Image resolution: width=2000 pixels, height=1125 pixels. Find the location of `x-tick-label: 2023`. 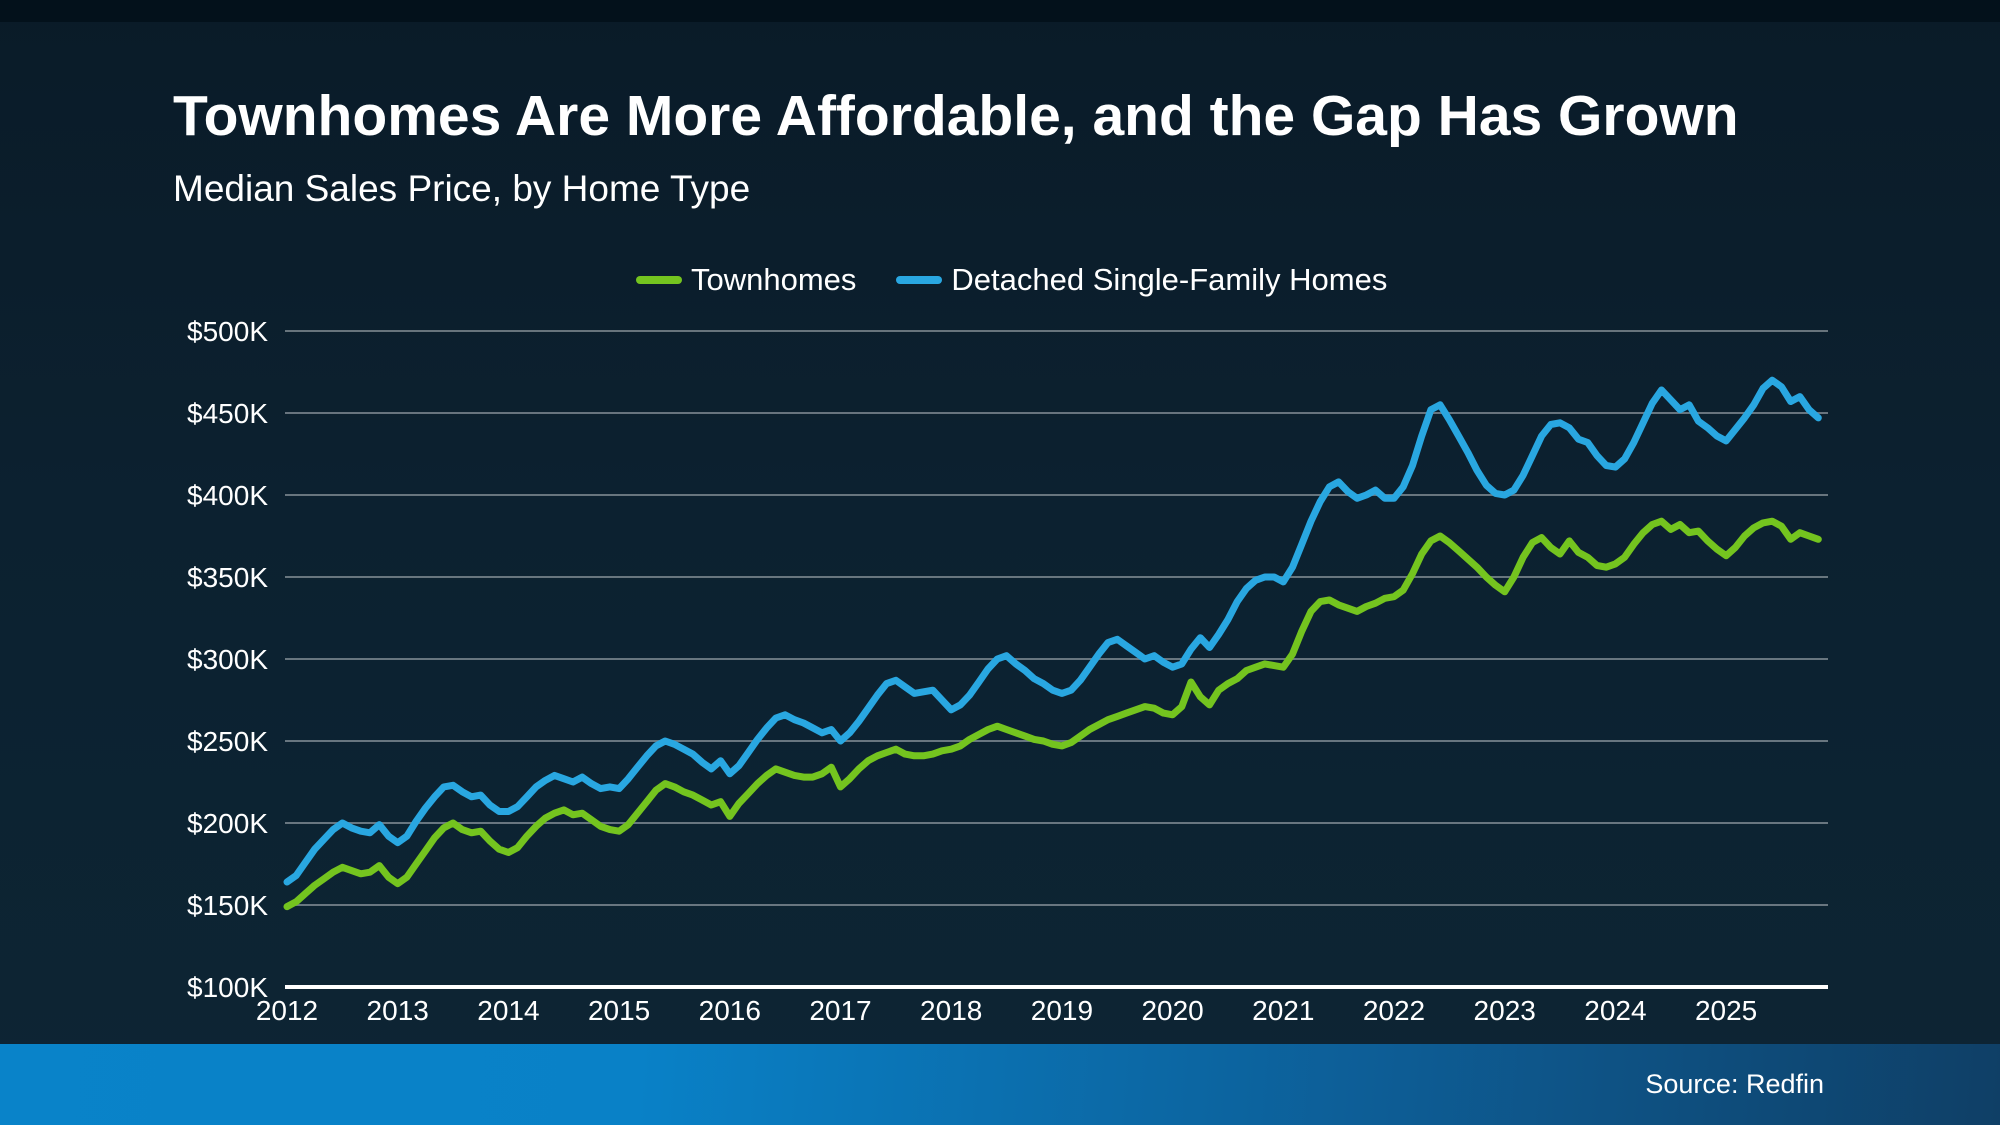

x-tick-label: 2023 is located at coordinates (1505, 1010).